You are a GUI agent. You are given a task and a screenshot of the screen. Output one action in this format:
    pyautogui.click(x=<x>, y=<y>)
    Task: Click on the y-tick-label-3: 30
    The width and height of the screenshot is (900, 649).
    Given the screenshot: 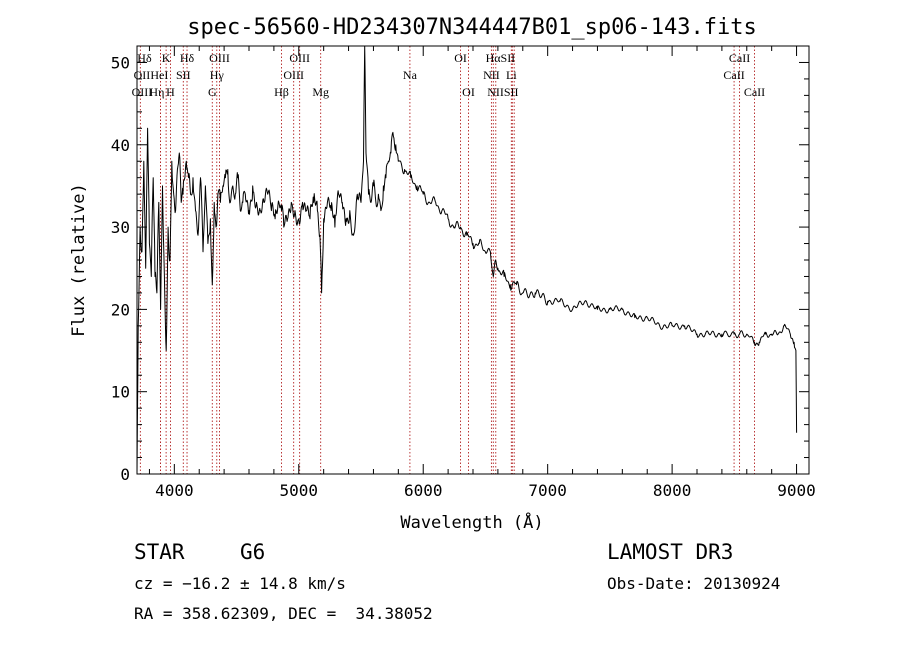 What is the action you would take?
    pyautogui.click(x=120, y=227)
    